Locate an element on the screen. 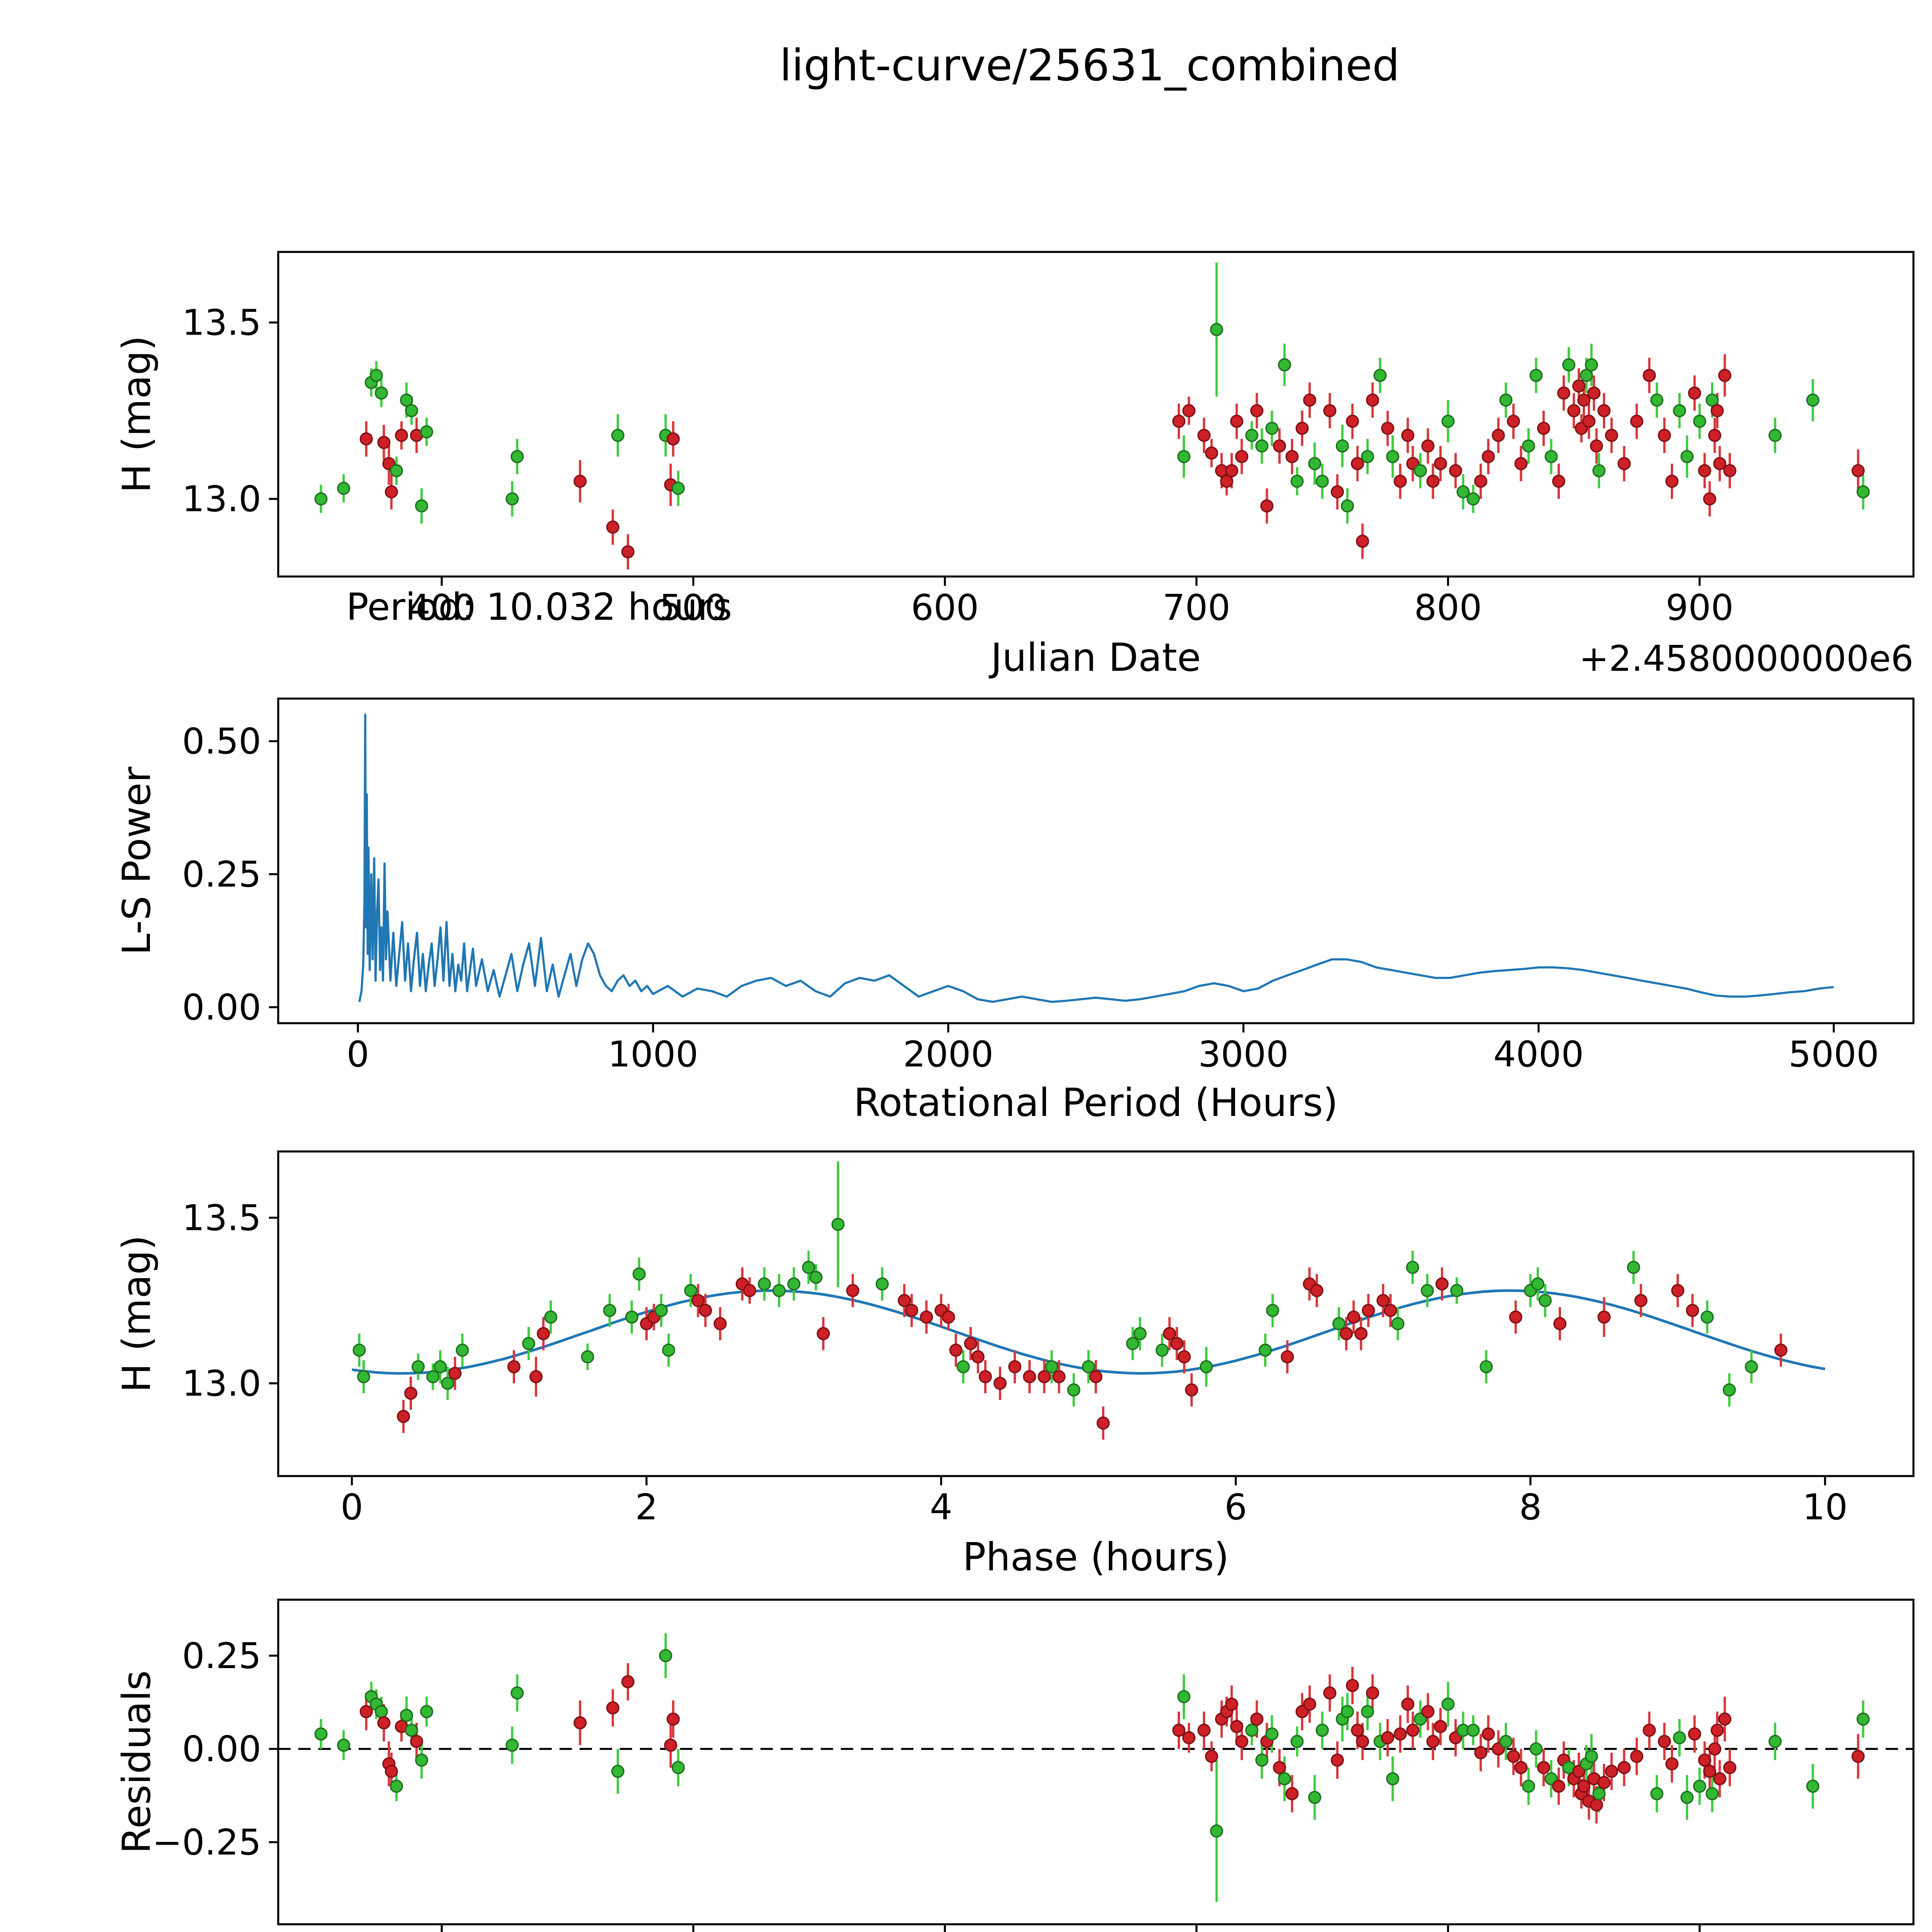 The image size is (1932, 1932). x-tick-label: 4000 is located at coordinates (1539, 1055).